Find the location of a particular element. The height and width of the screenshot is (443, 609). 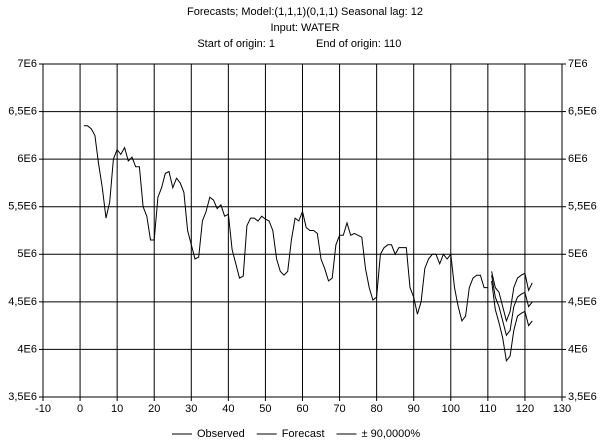

y-tick-label: 7E6 is located at coordinates (27, 64).